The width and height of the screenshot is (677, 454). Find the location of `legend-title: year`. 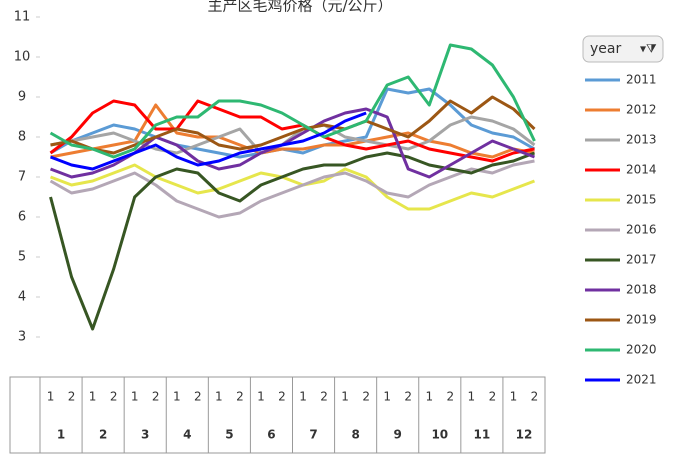

legend-title: year is located at coordinates (605, 49).